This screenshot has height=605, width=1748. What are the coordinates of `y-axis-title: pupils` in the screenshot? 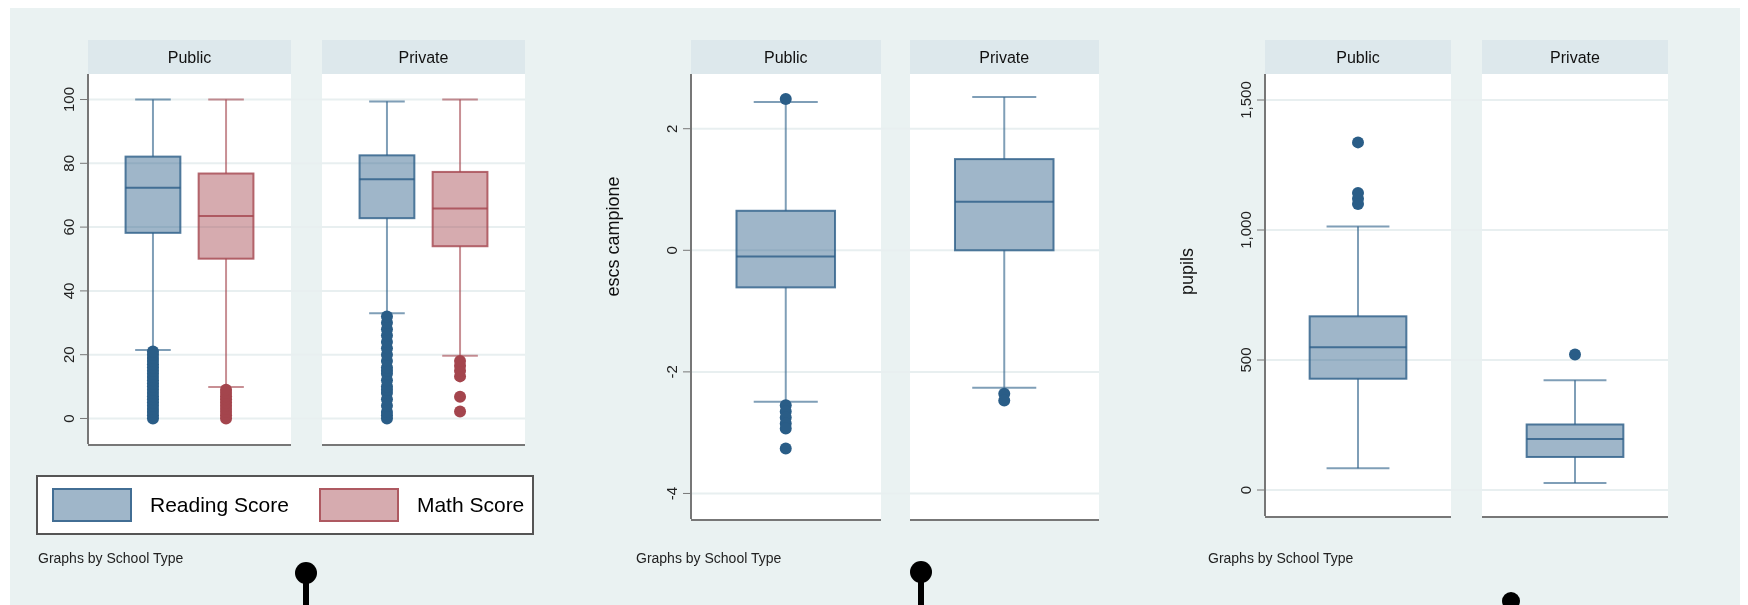 It's located at (1187, 271).